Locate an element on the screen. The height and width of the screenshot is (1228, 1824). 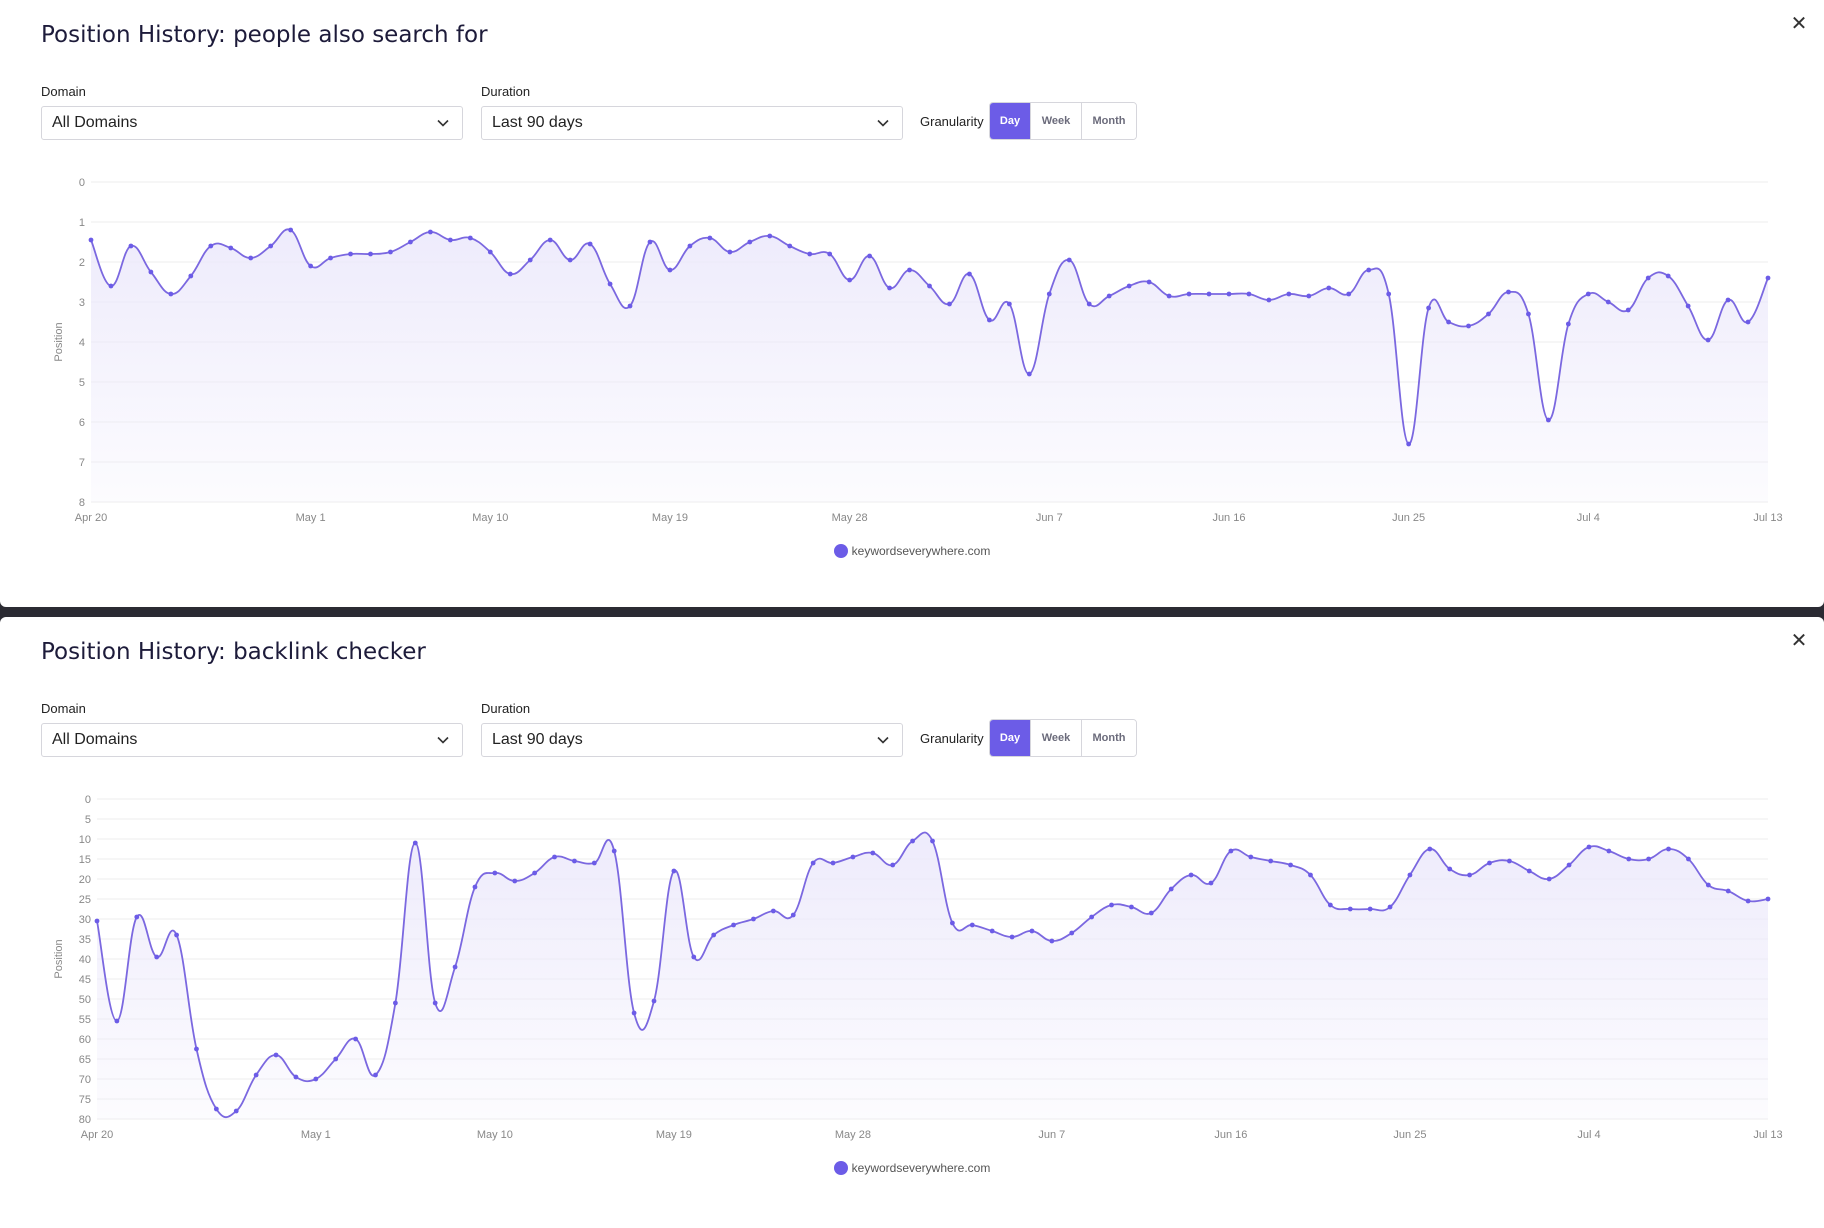
duration-select-value: Last 90 days is located at coordinates (537, 122).